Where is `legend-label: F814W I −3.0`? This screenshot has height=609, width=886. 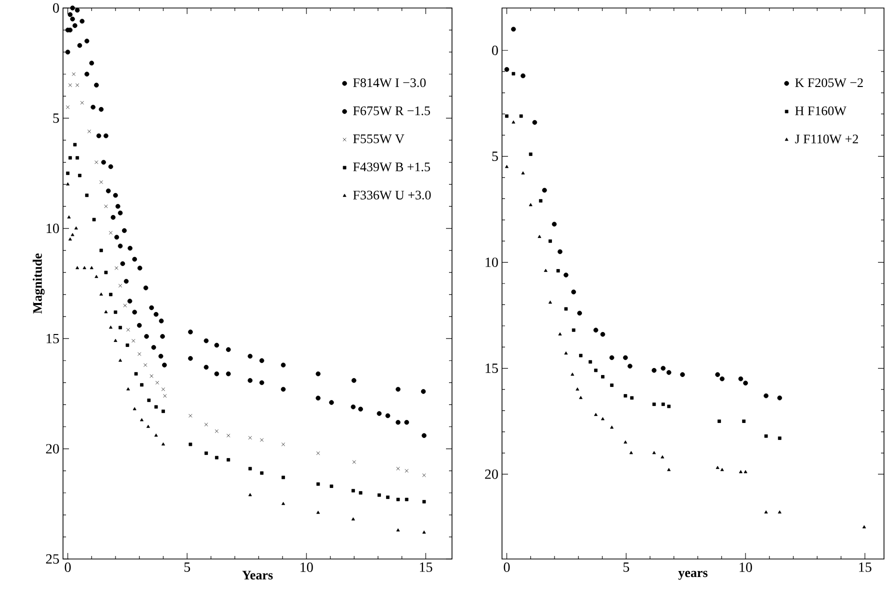
legend-label: F814W I −3.0 is located at coordinates (389, 83).